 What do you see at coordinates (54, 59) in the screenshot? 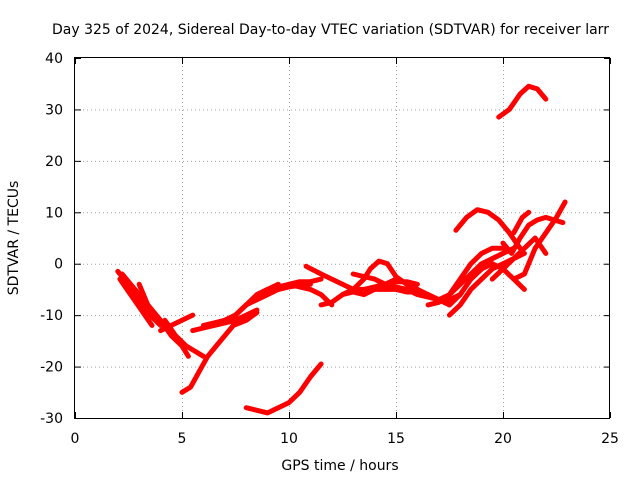
I see `y-tick-label: 40` at bounding box center [54, 59].